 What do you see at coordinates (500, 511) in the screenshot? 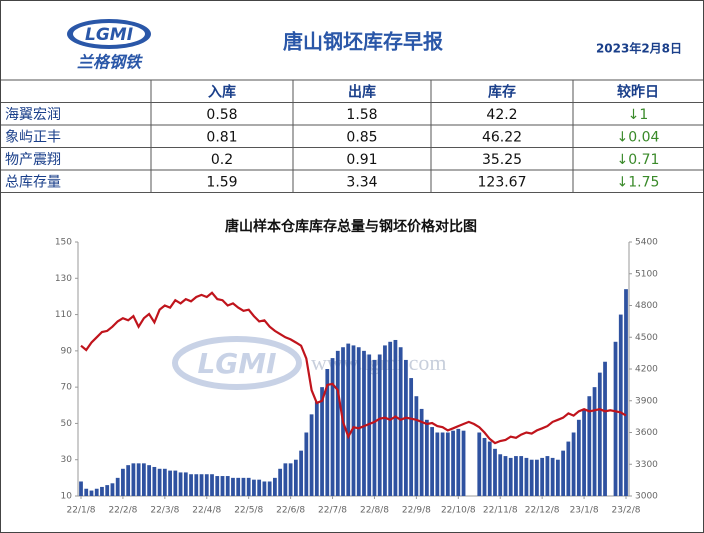
I see `x-tick-label: 22/11/8` at bounding box center [500, 511].